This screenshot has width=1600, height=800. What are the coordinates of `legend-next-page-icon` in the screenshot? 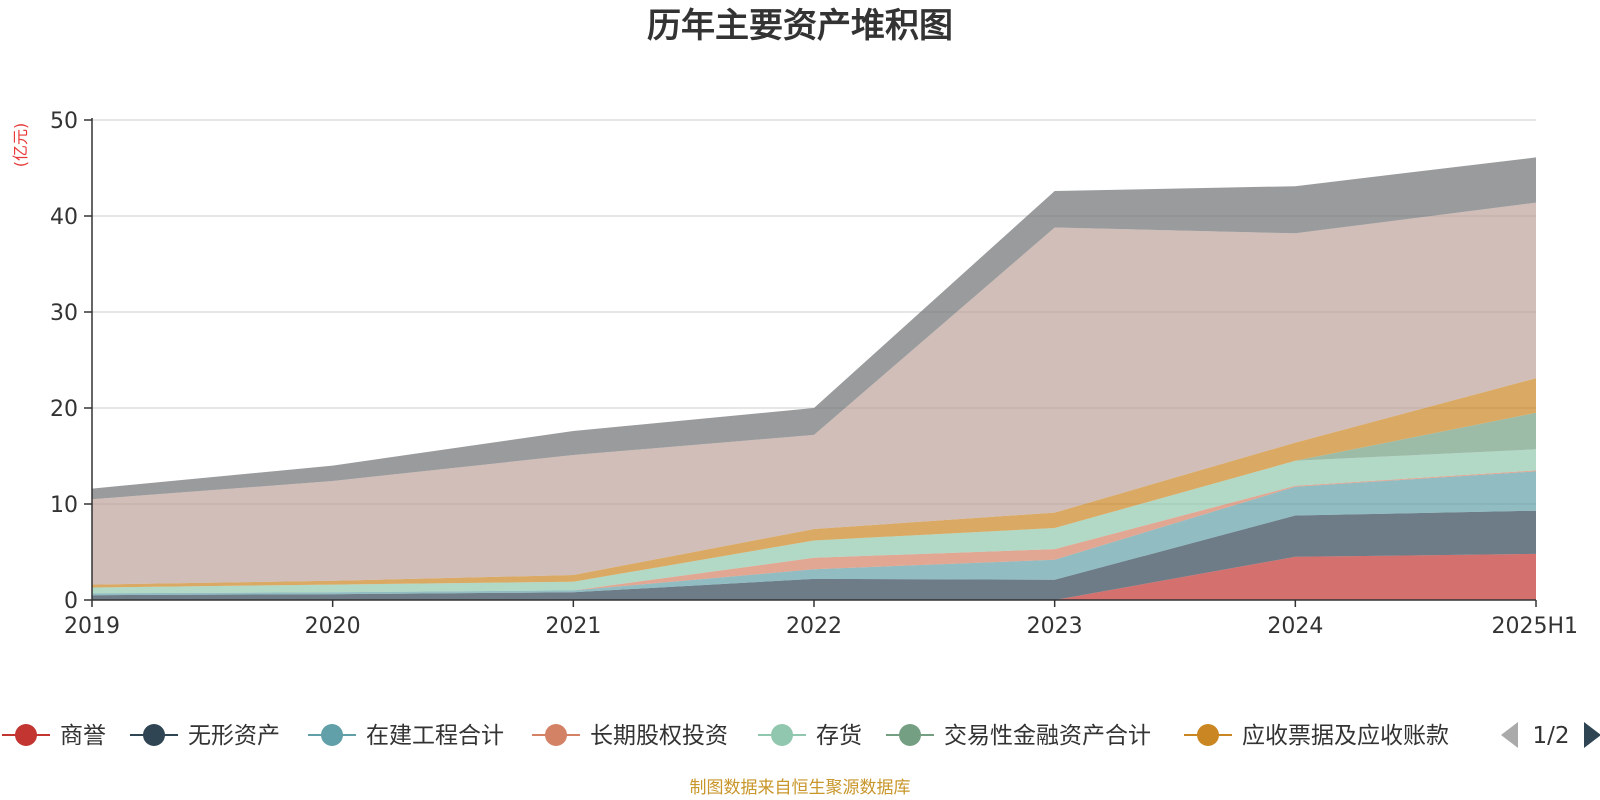 It's located at (1592, 735).